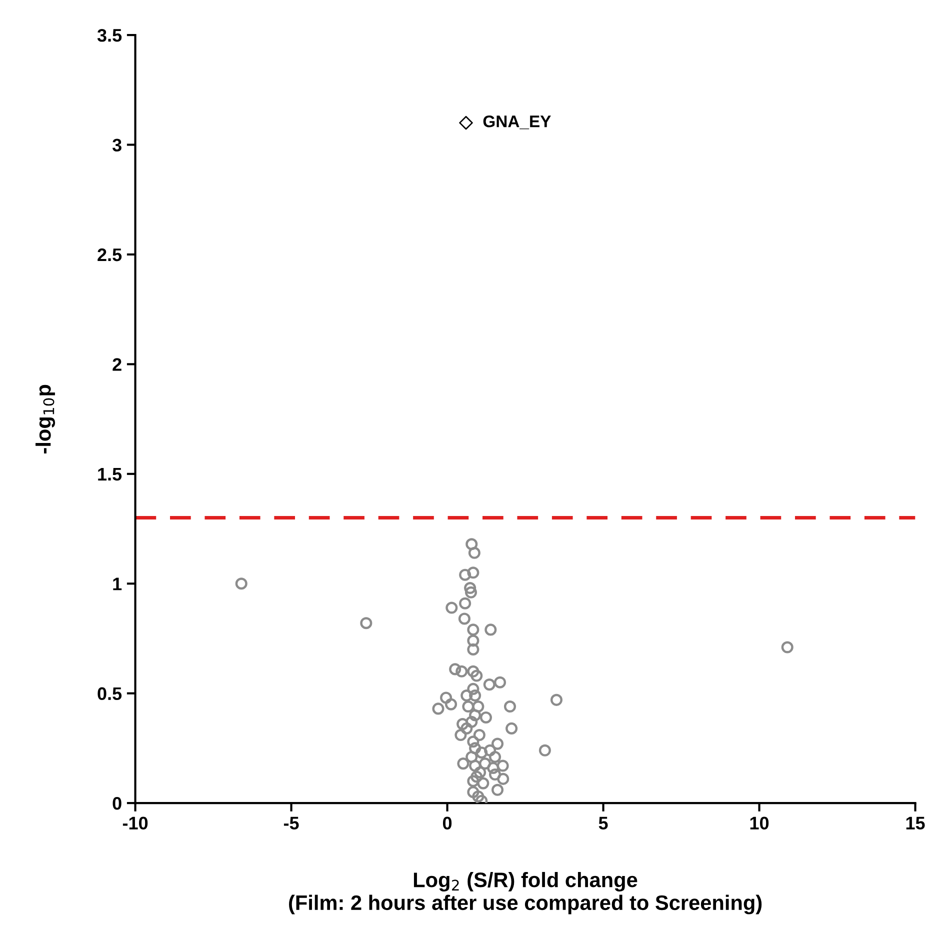 The image size is (933, 947). I want to click on y-axis-title: -log$_{10}$p, so click(46, 419).